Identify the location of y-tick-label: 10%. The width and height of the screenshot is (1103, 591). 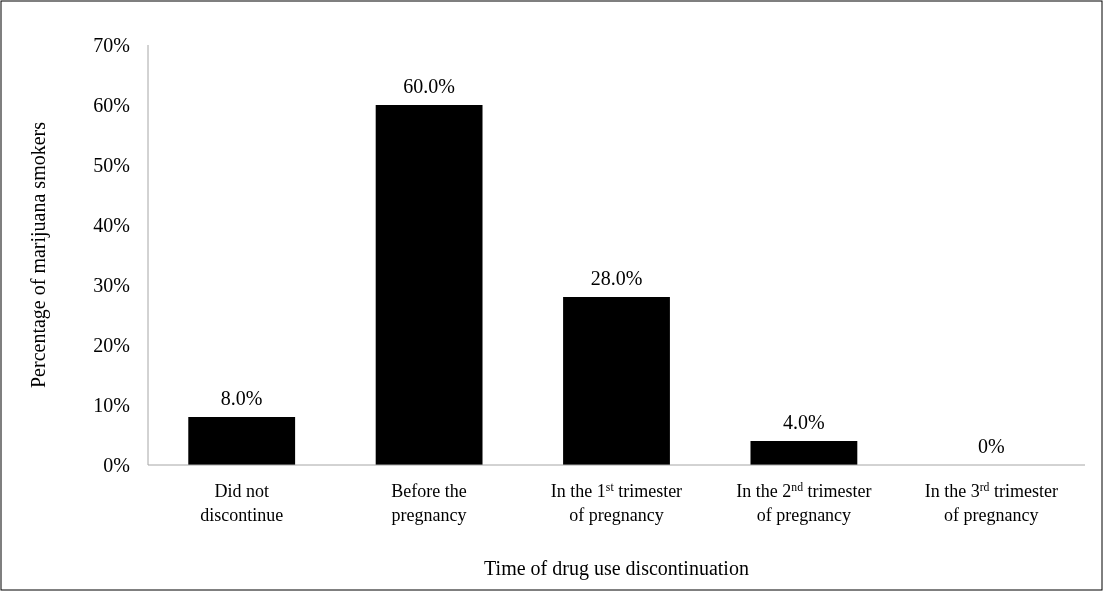
(111, 405).